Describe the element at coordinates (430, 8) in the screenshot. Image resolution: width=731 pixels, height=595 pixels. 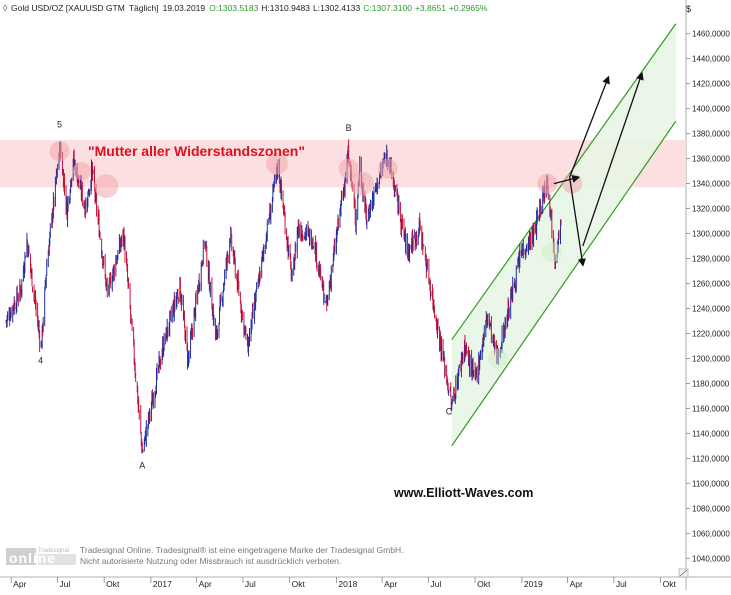
I see `header-change: +3.8651` at that location.